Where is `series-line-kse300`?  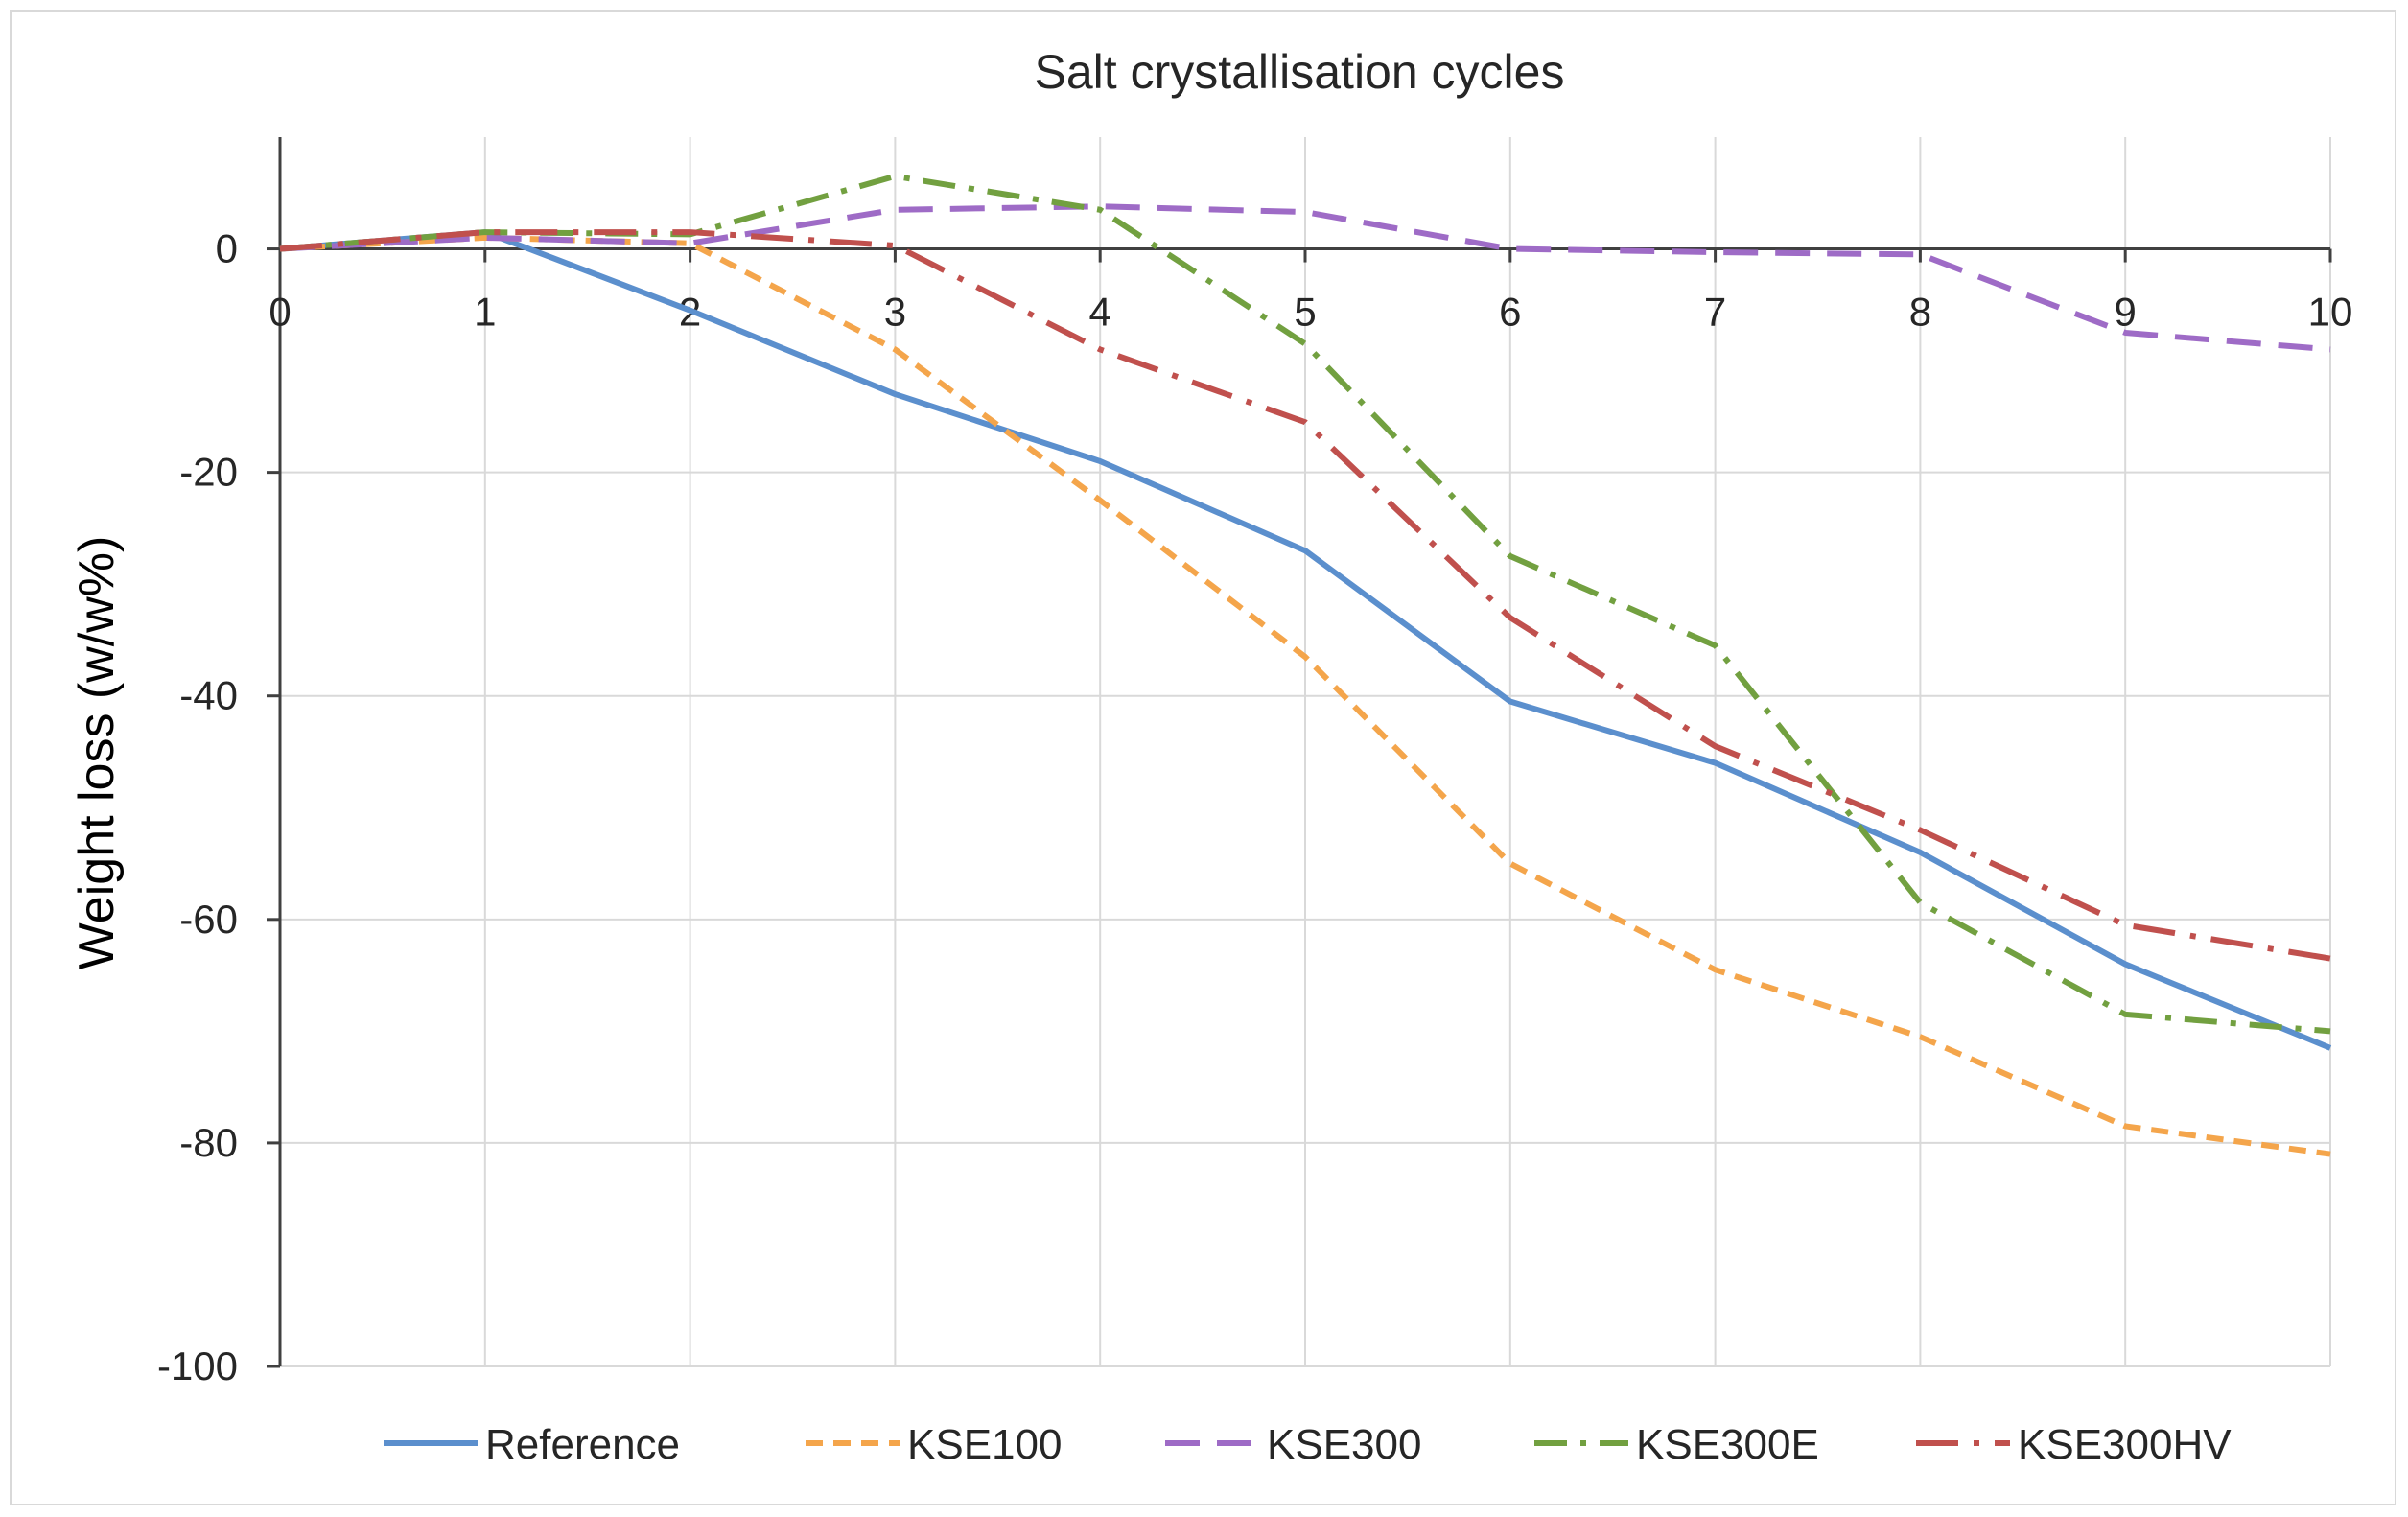 series-line-kse300 is located at coordinates (1305, 278).